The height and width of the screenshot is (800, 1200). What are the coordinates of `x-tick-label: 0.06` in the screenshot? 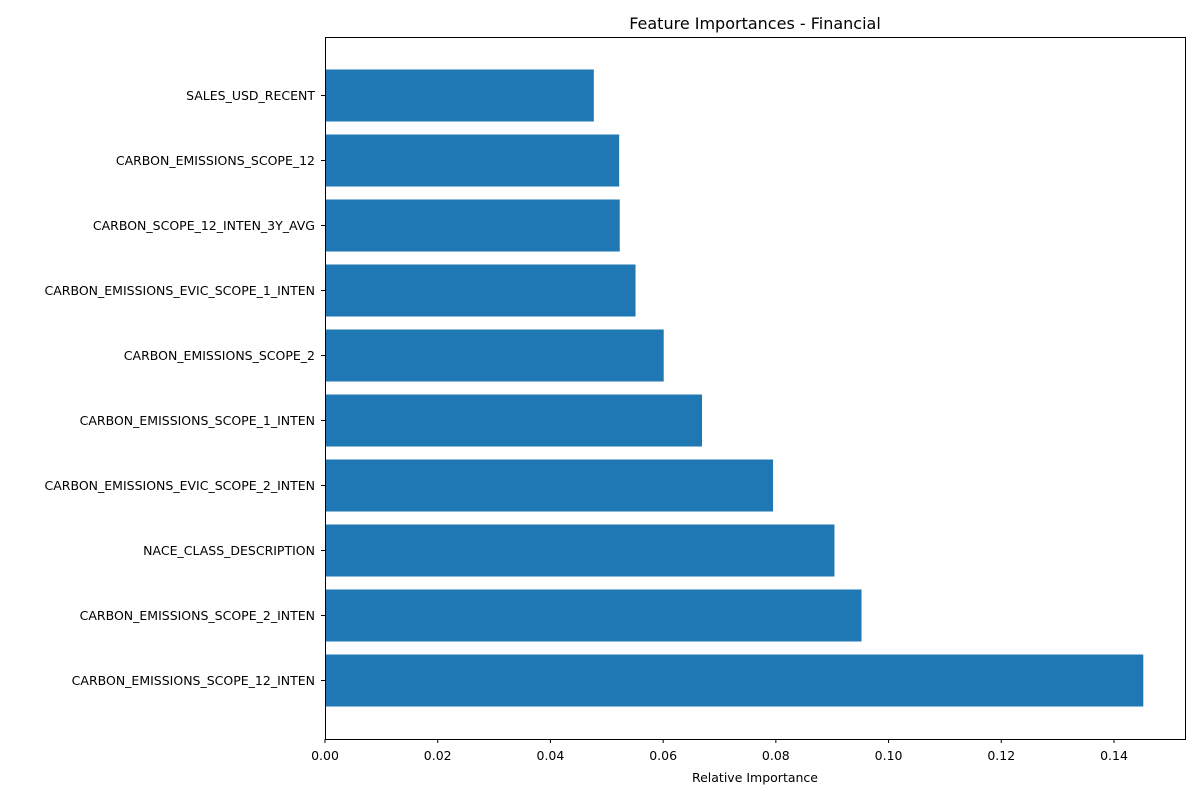 It's located at (663, 755).